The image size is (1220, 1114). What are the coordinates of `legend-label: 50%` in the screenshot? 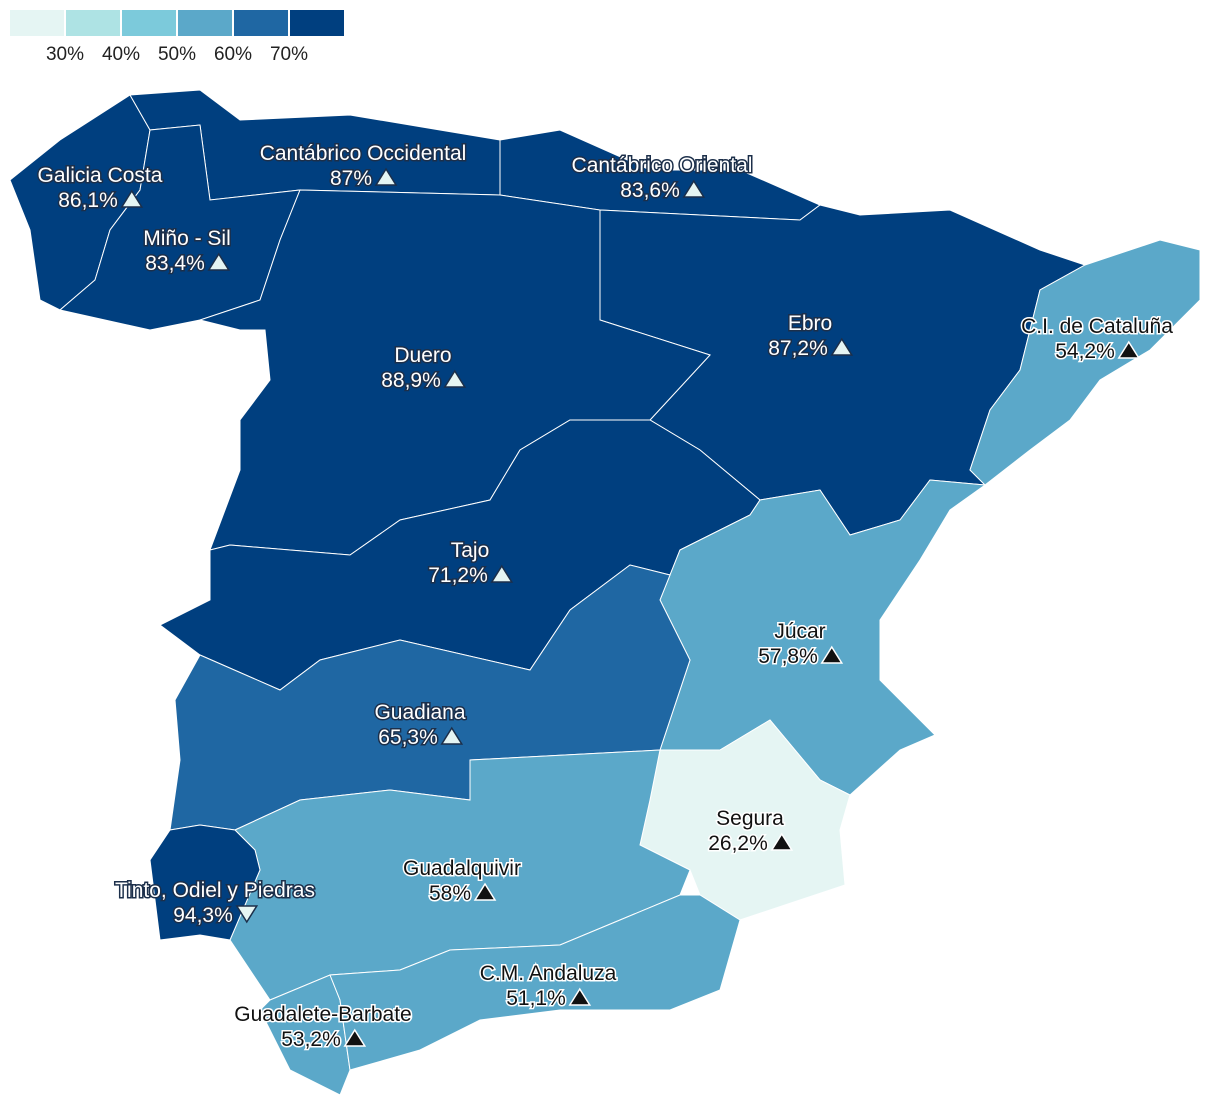 It's located at (177, 54).